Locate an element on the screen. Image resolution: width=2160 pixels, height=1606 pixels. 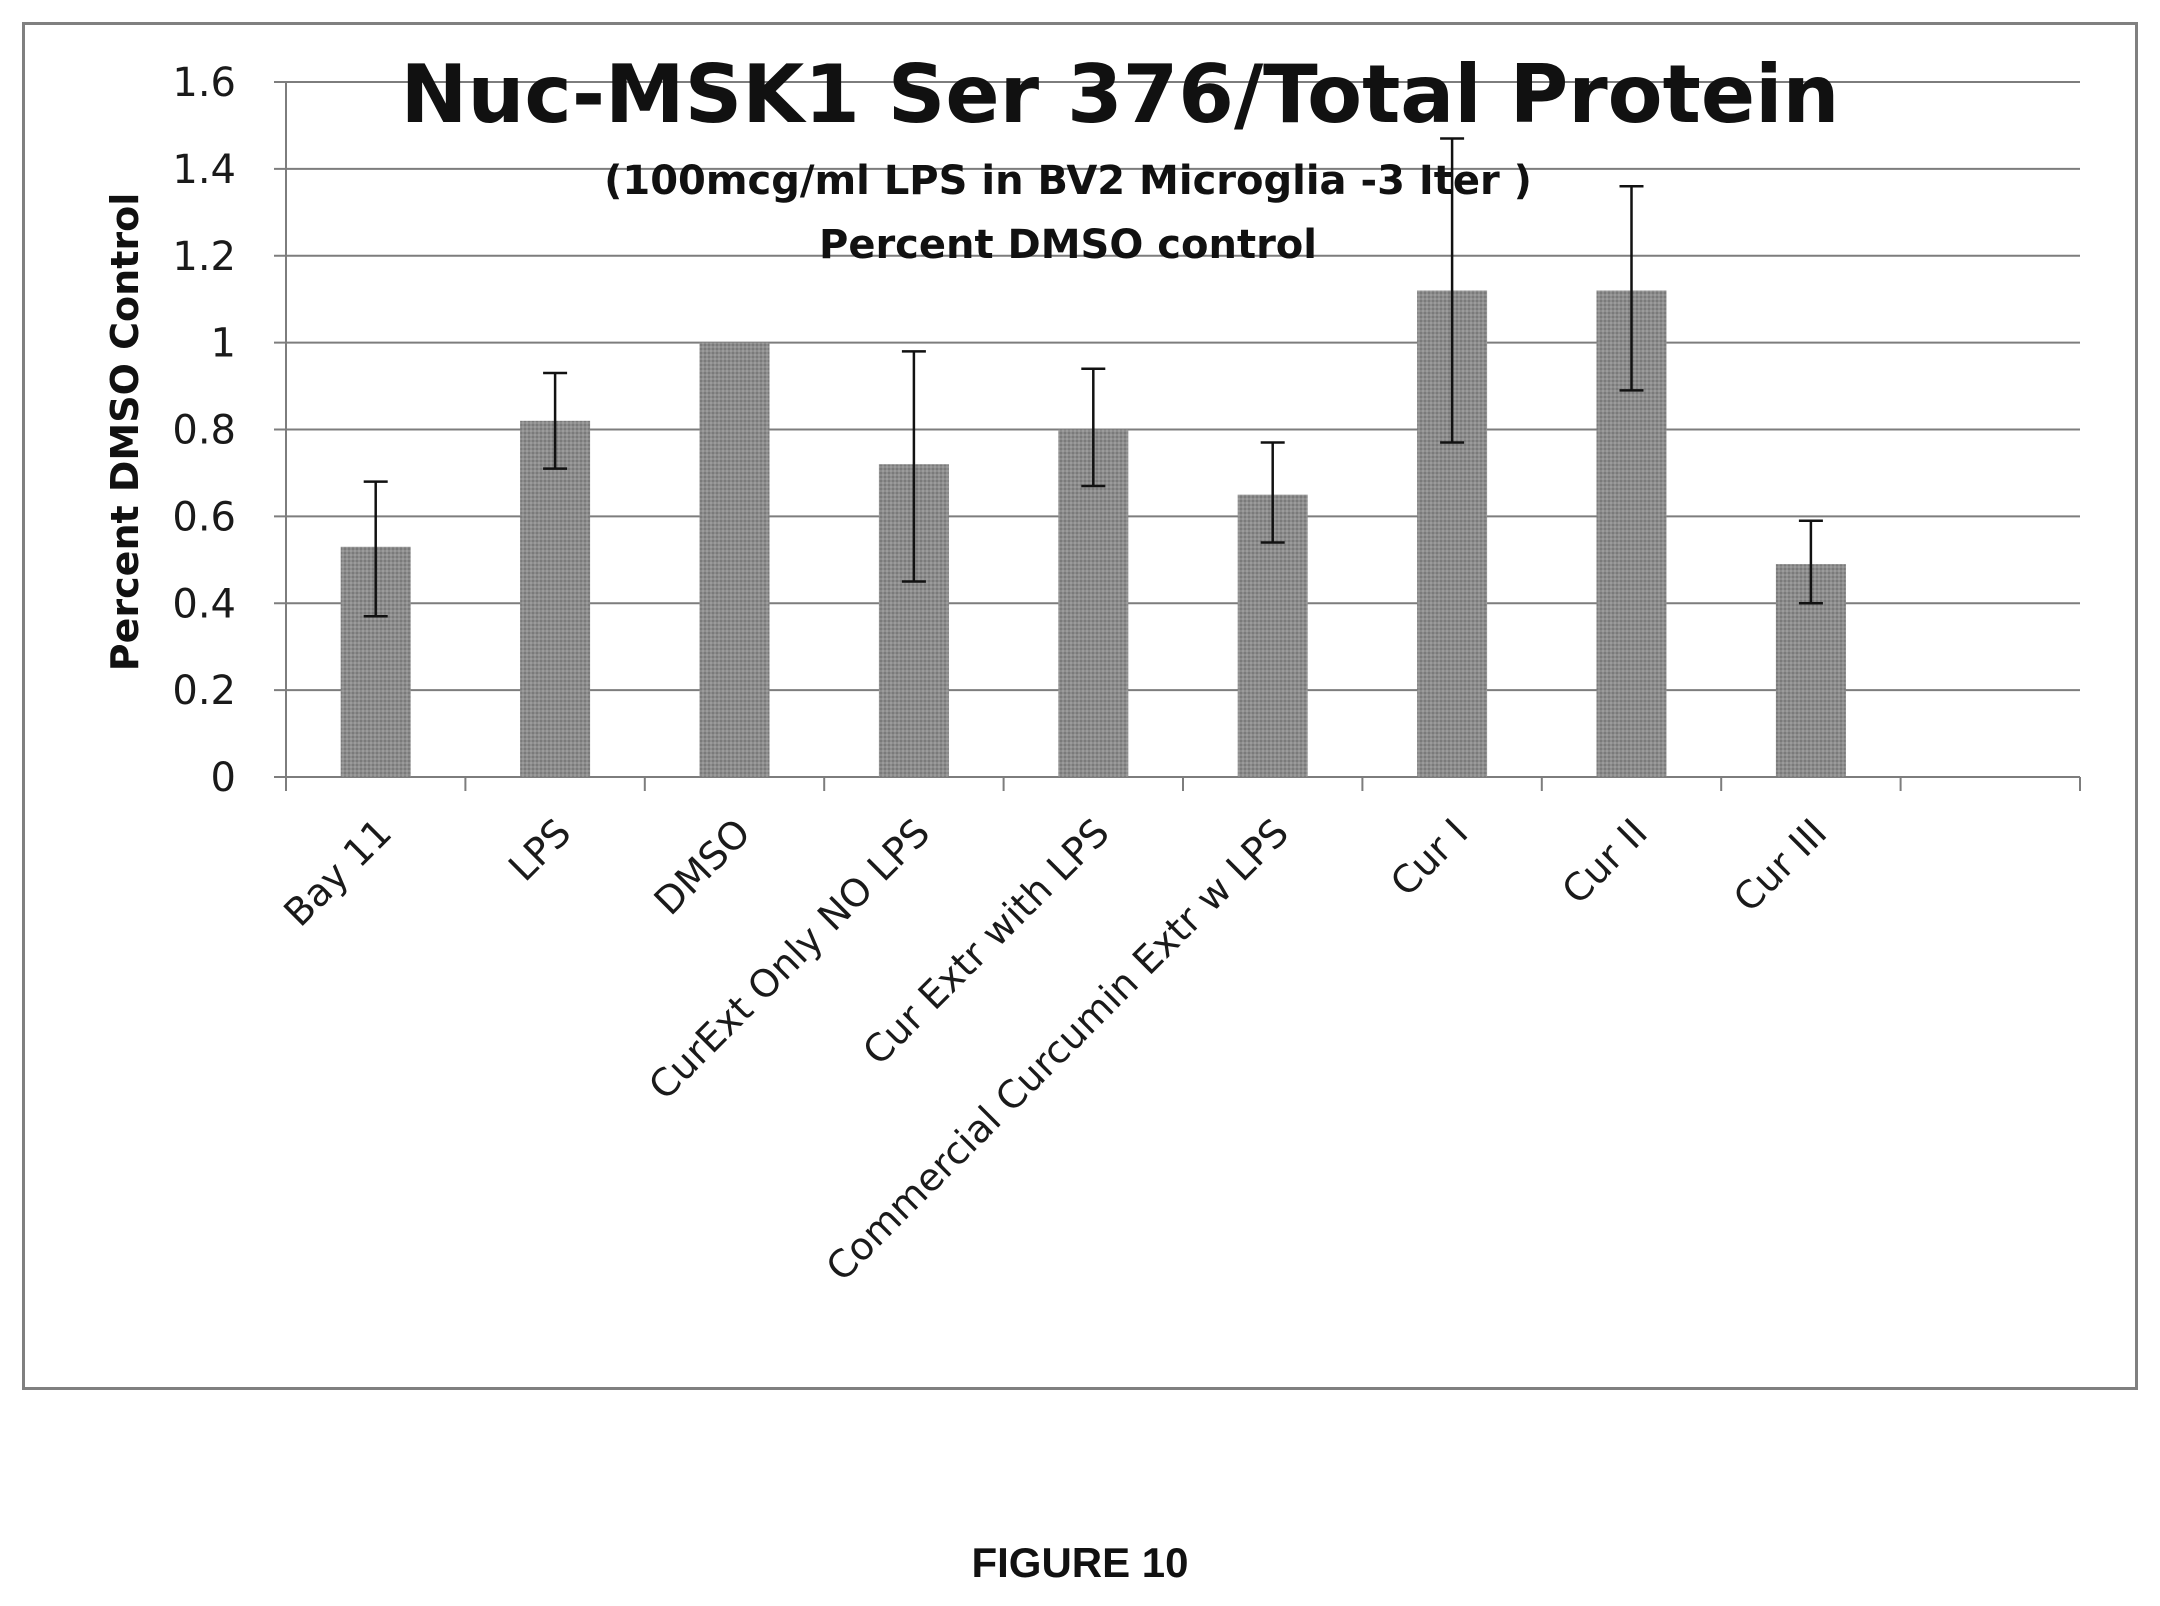
x-category-label: Cur I is located at coordinates (1429, 857).